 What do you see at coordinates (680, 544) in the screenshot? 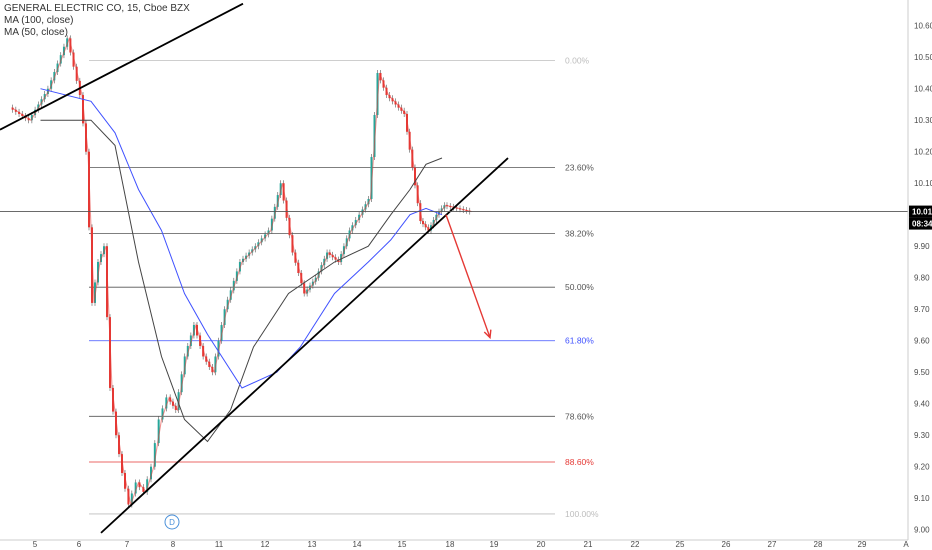
I see `time-tick-label: 25` at bounding box center [680, 544].